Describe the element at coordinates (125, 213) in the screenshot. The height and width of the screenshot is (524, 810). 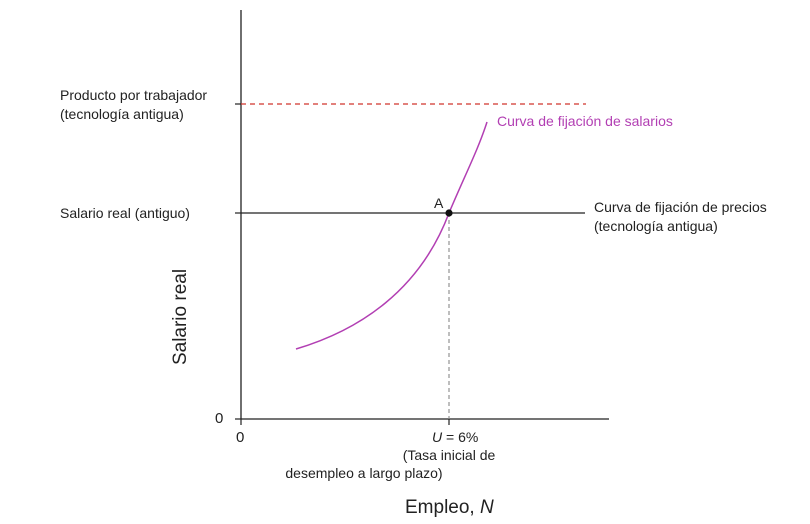
I see `real-wage-old-label: Salario real (antiguo)` at that location.